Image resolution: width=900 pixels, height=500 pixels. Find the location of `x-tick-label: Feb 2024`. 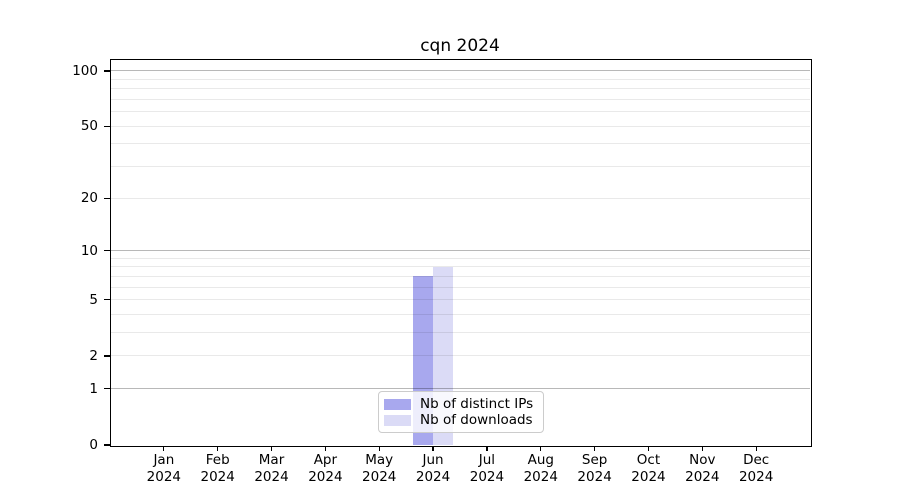

x-tick-label: Feb 2024 is located at coordinates (217, 468).